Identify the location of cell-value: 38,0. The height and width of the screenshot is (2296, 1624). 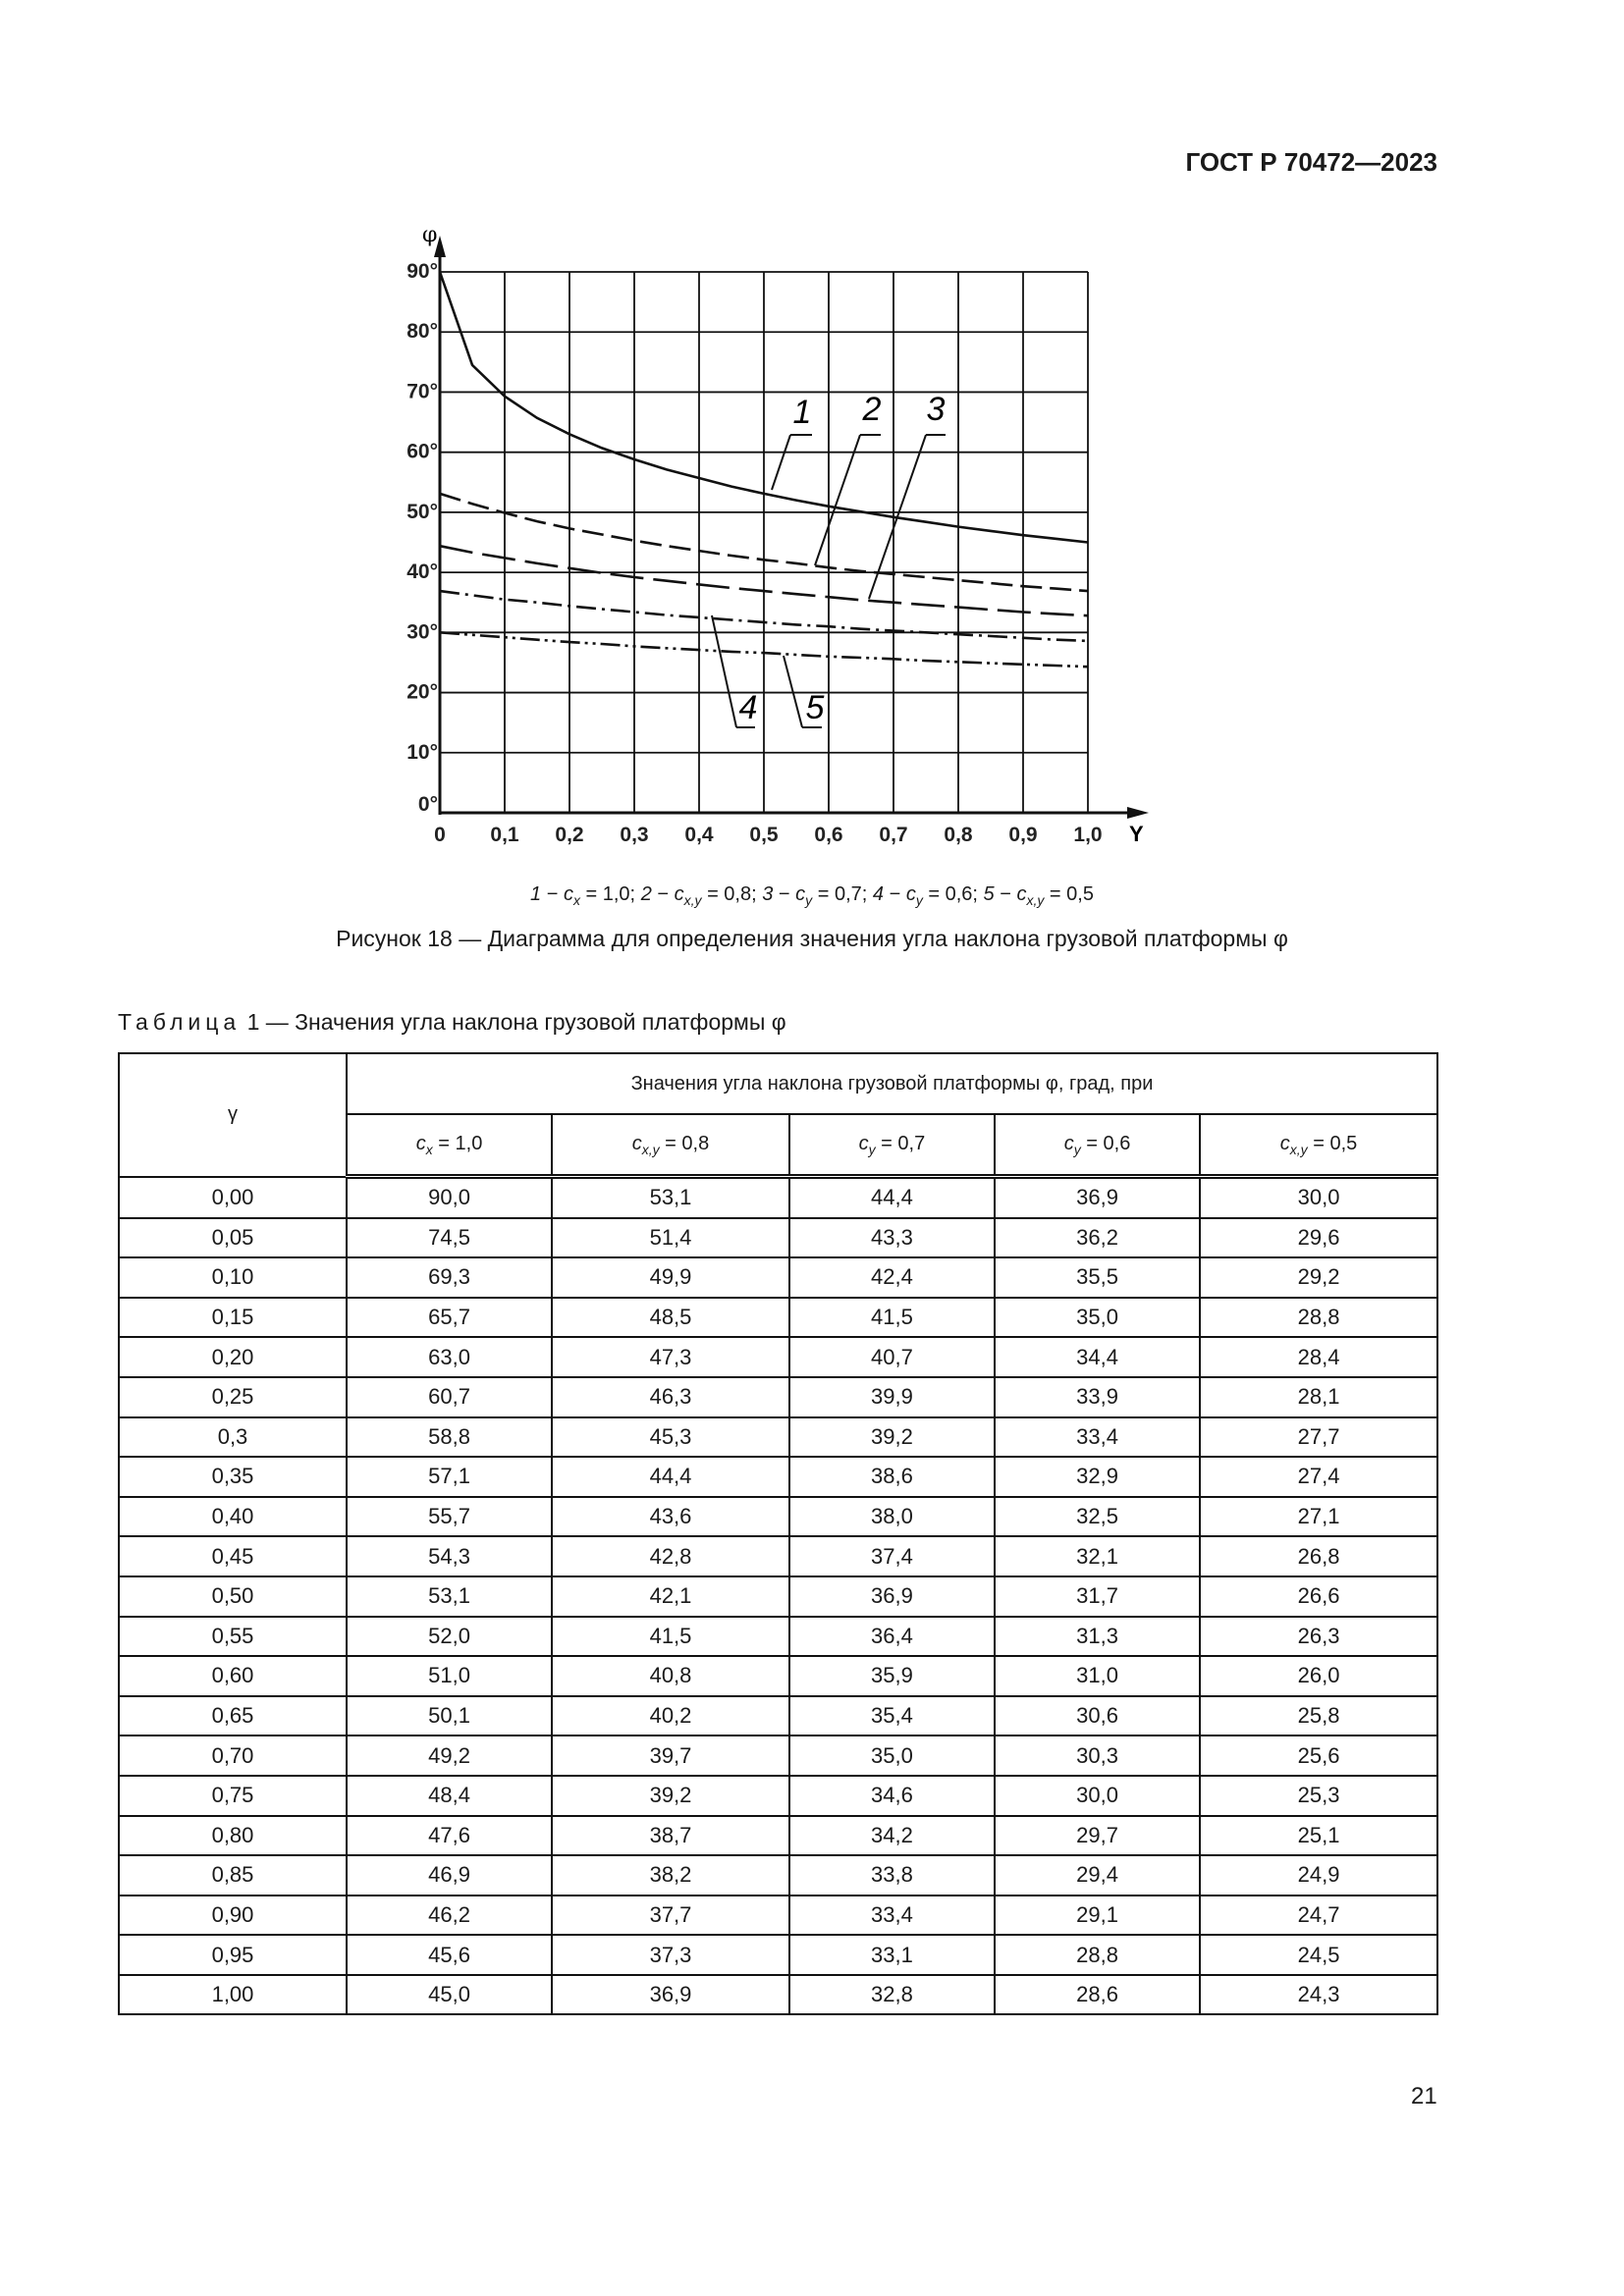
(891, 1516).